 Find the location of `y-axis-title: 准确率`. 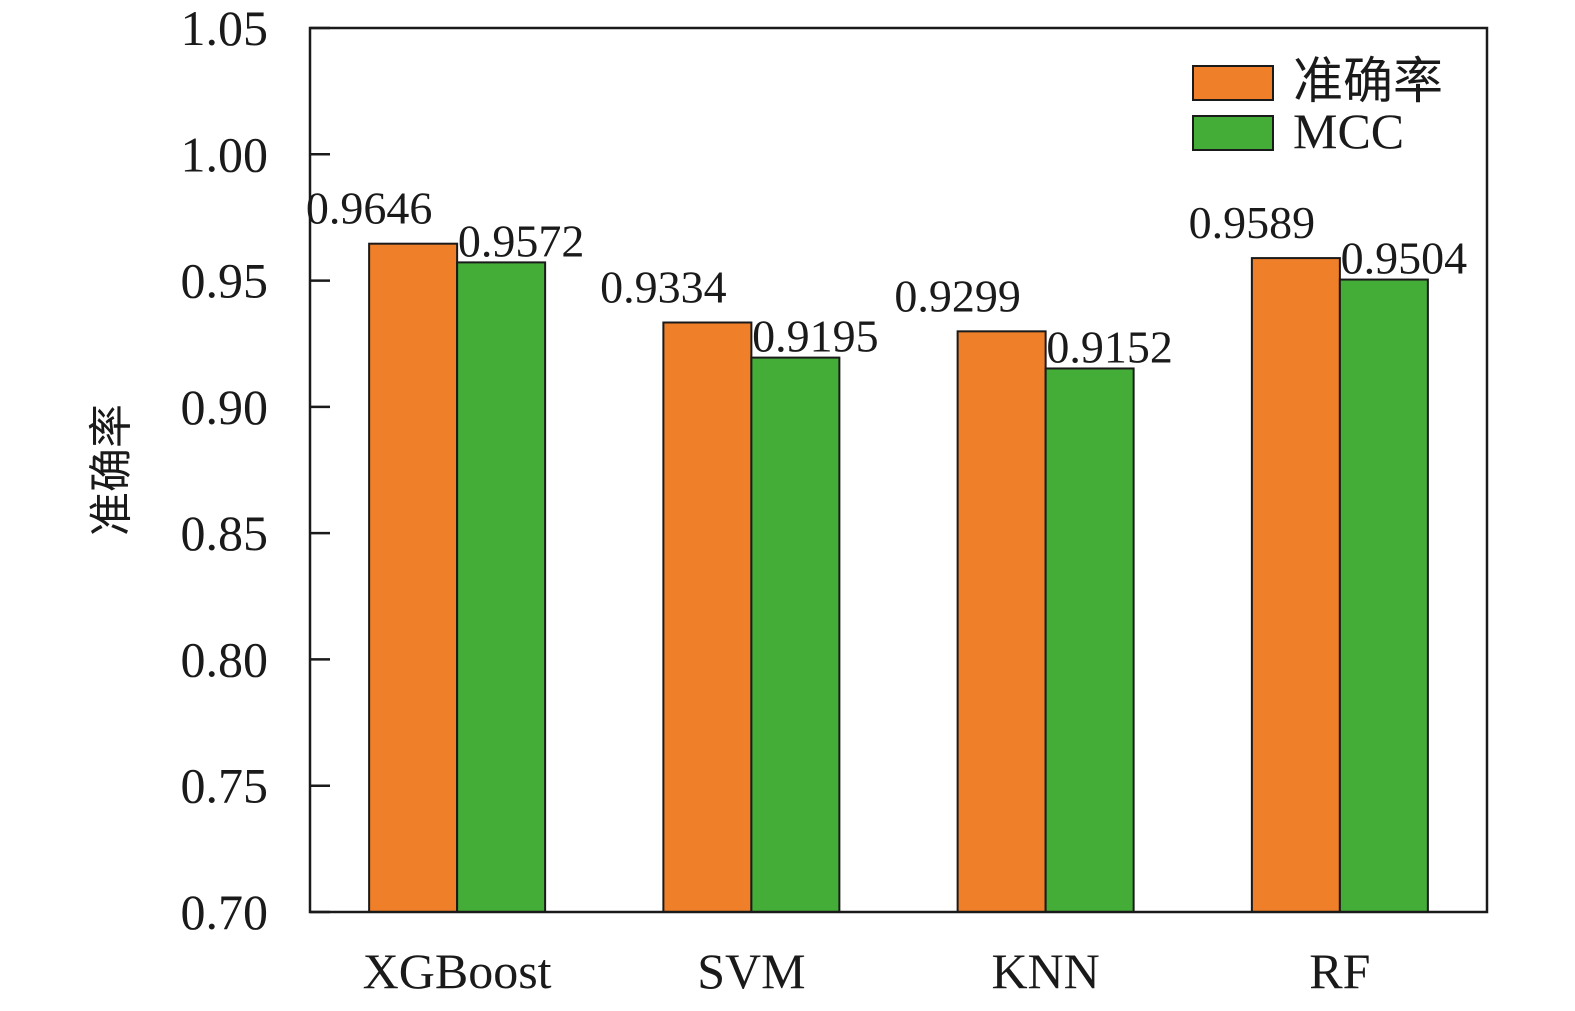

y-axis-title: 准确率 is located at coordinates (111, 470).